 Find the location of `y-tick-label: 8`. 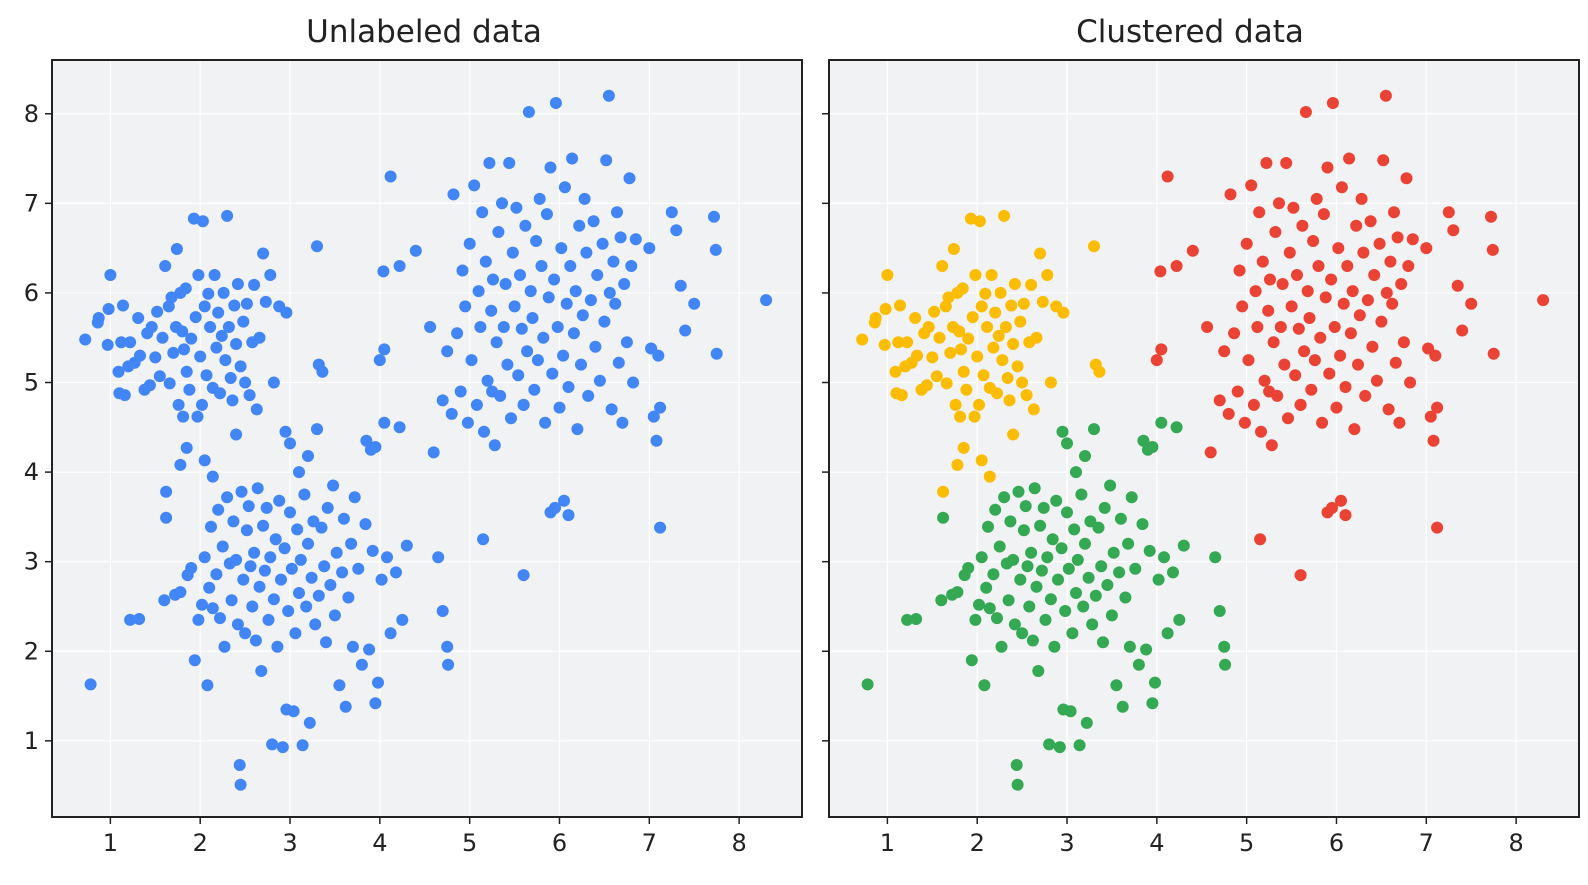

y-tick-label: 8 is located at coordinates (31, 114).